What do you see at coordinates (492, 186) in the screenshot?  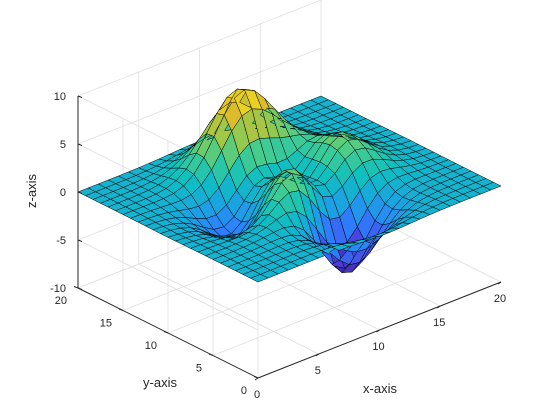 I see `surface-patch` at bounding box center [492, 186].